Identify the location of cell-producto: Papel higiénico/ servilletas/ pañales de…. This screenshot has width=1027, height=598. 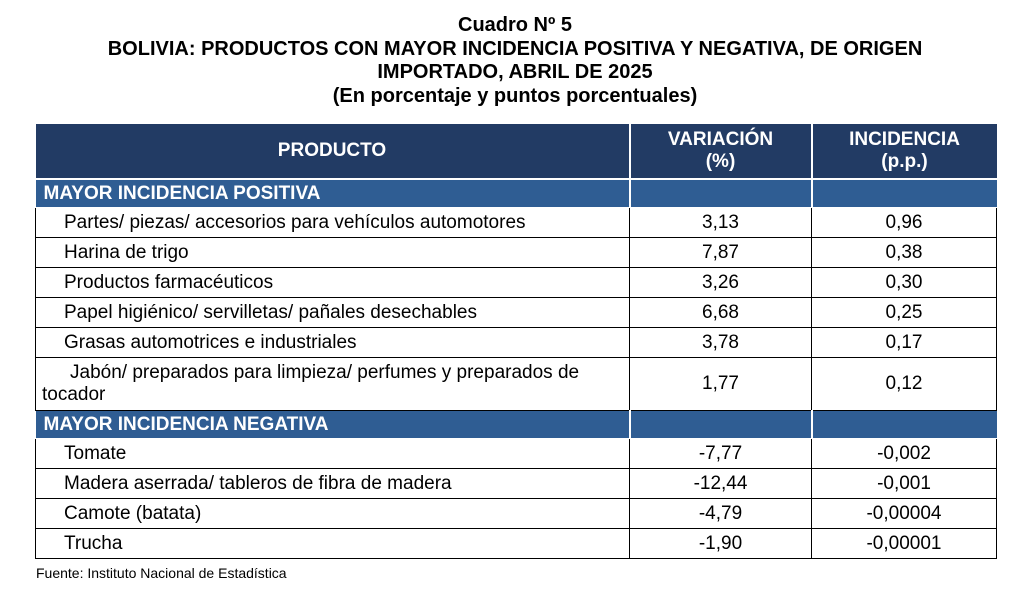
(332, 312).